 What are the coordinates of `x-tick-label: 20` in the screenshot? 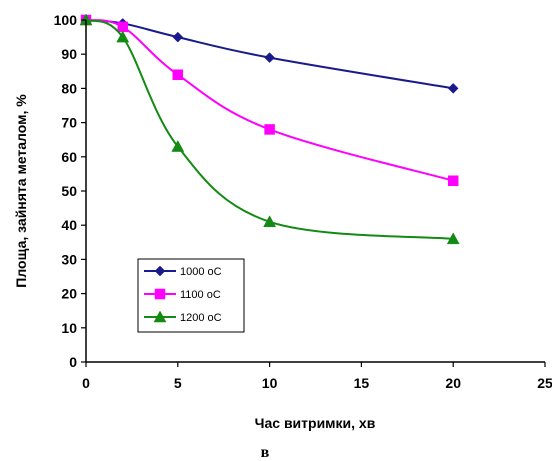 It's located at (453, 383).